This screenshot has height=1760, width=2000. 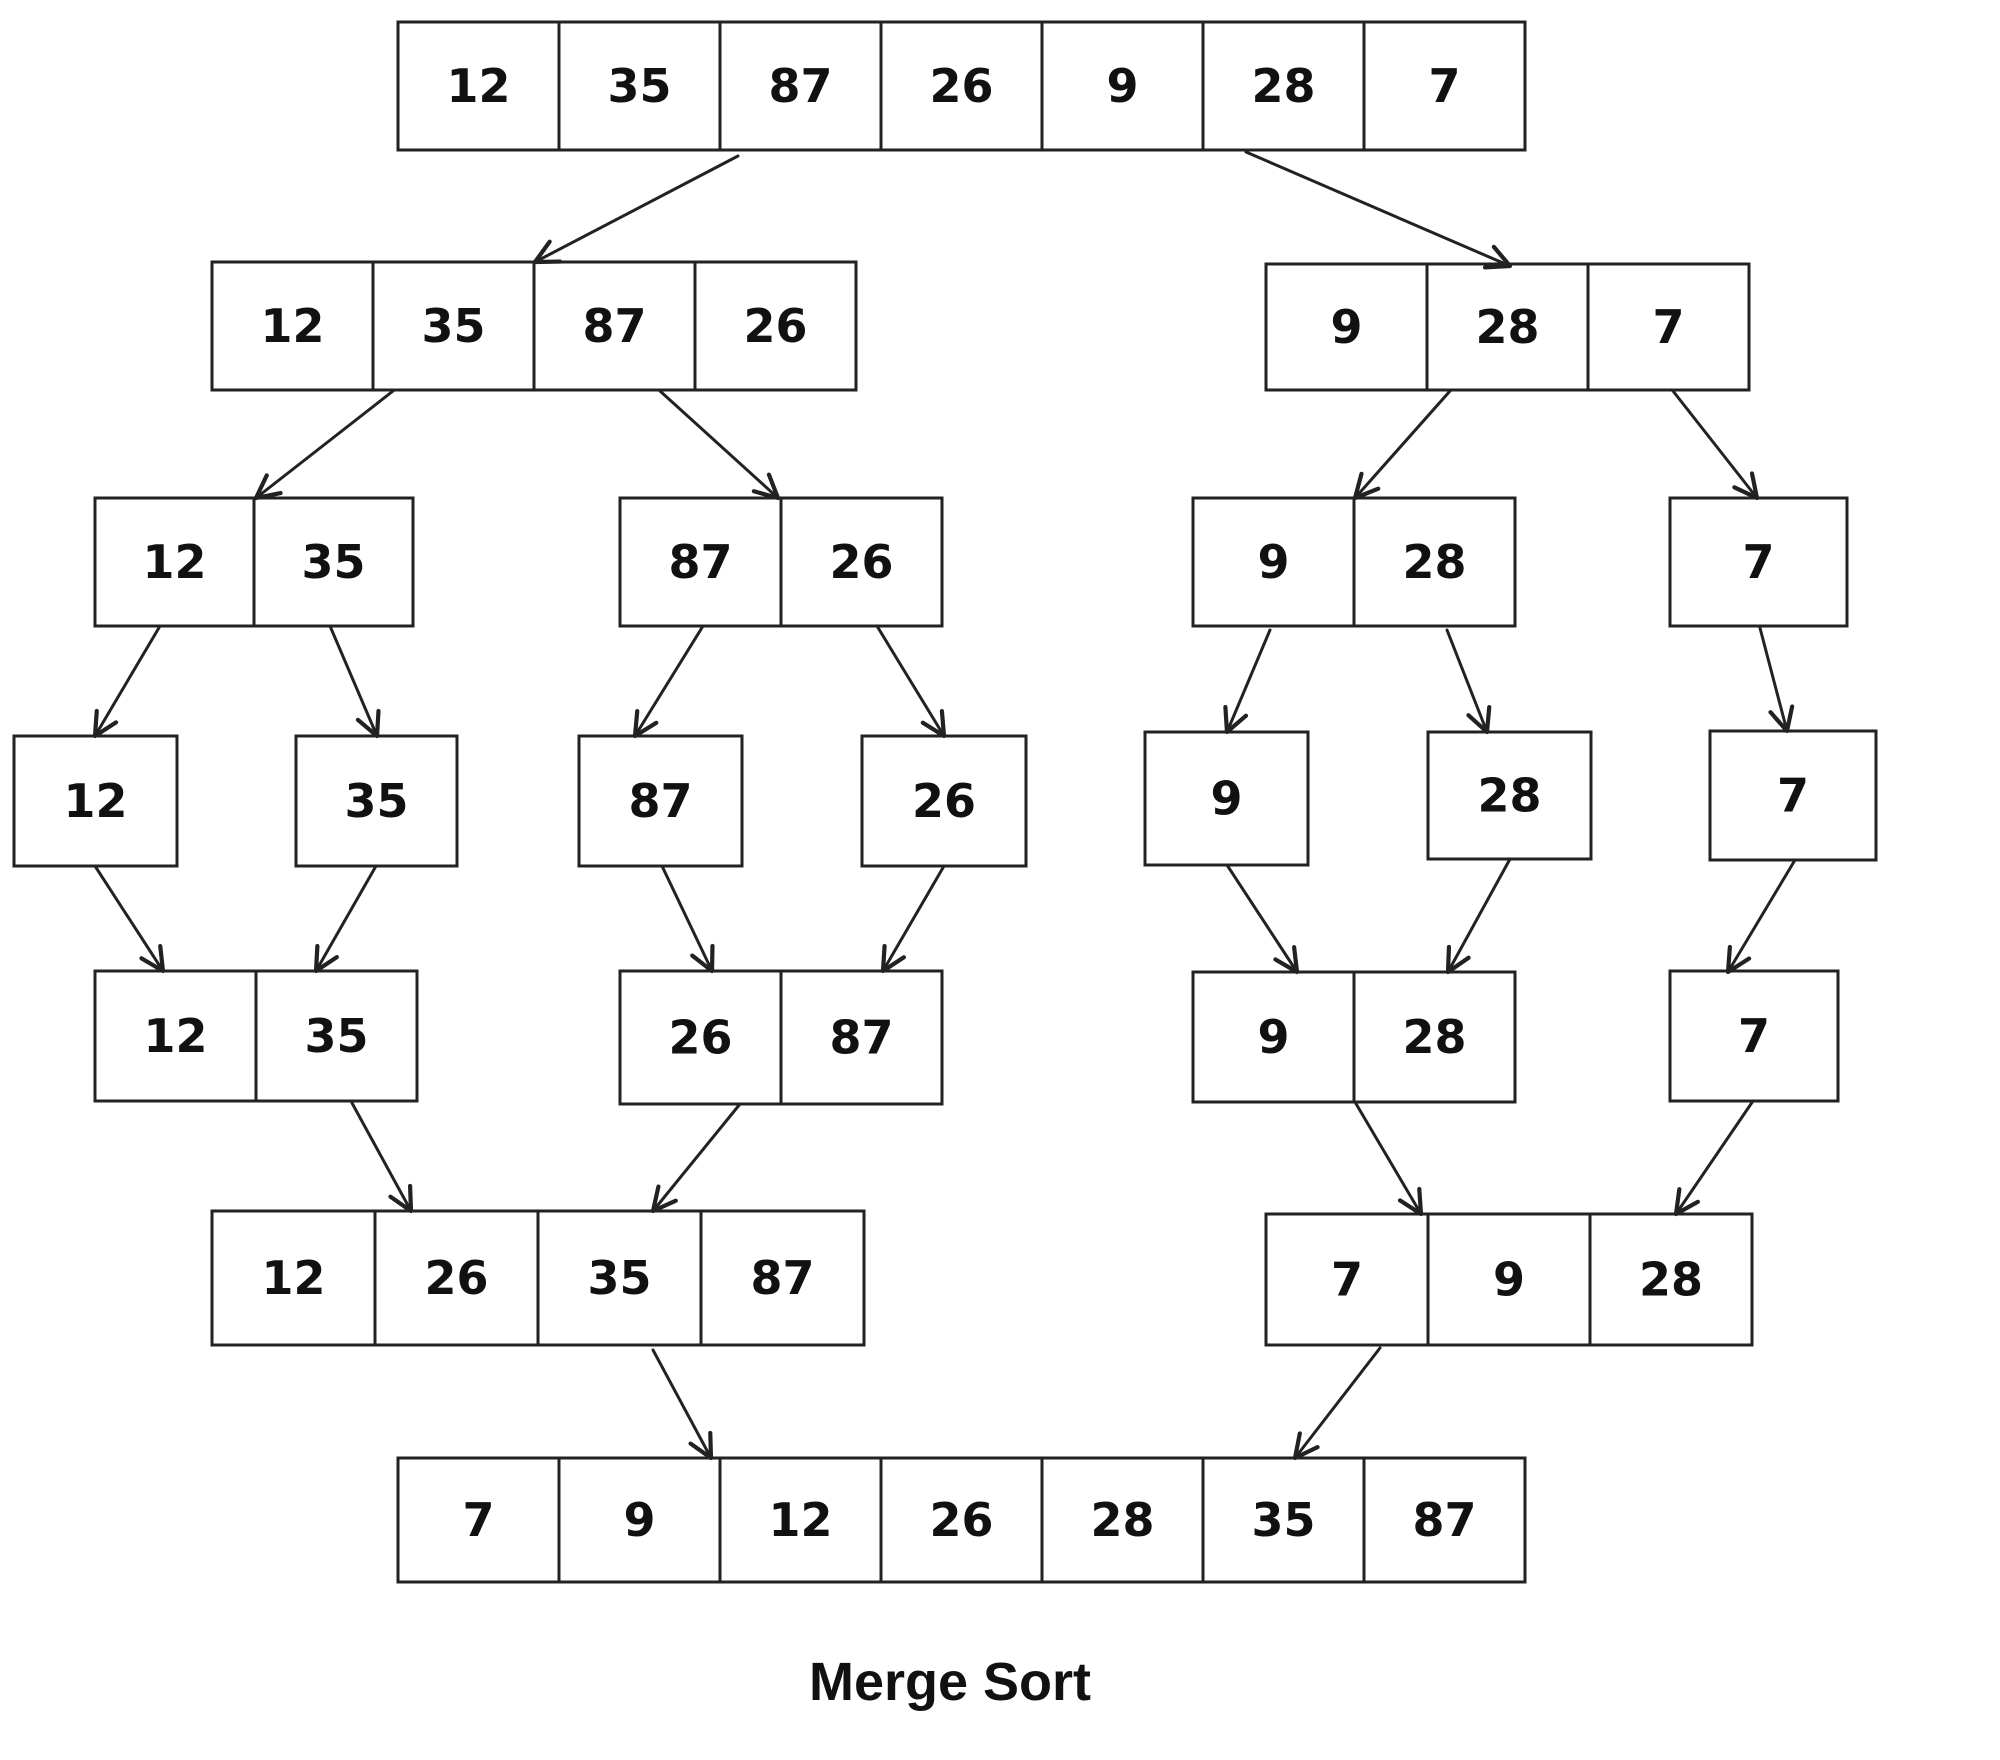 I want to click on array-s87: 87, so click(x=660, y=801).